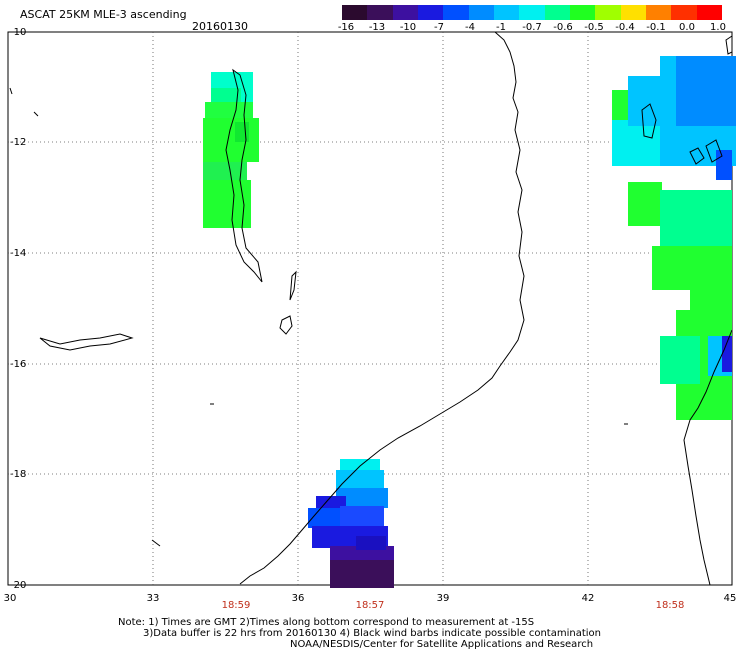 This screenshot has width=740, height=650. I want to click on lat-label: -14, so click(18, 253).